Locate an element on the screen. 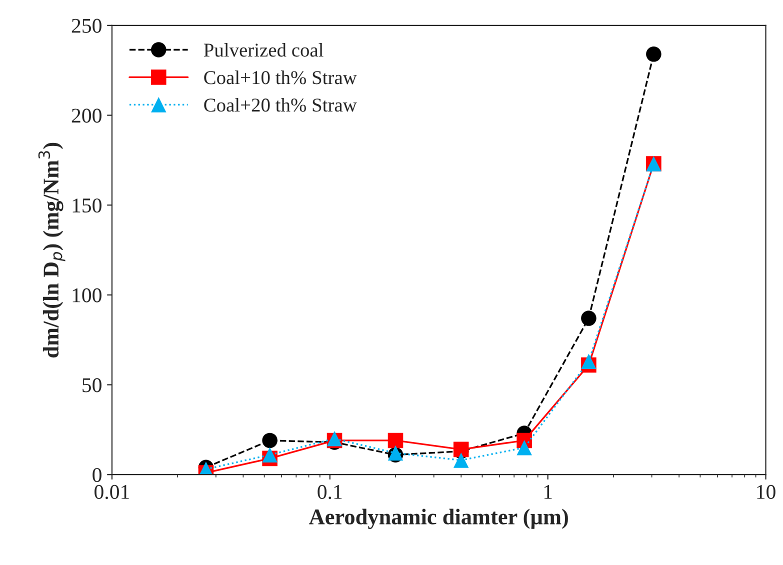 The image size is (783, 565). y-tick-label: 0 is located at coordinates (97, 475).